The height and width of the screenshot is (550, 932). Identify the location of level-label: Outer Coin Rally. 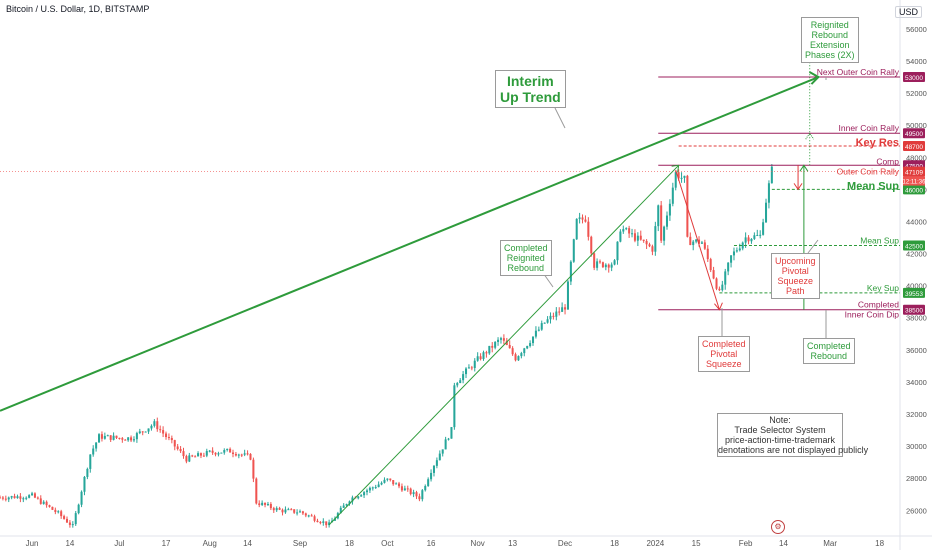
(868, 172).